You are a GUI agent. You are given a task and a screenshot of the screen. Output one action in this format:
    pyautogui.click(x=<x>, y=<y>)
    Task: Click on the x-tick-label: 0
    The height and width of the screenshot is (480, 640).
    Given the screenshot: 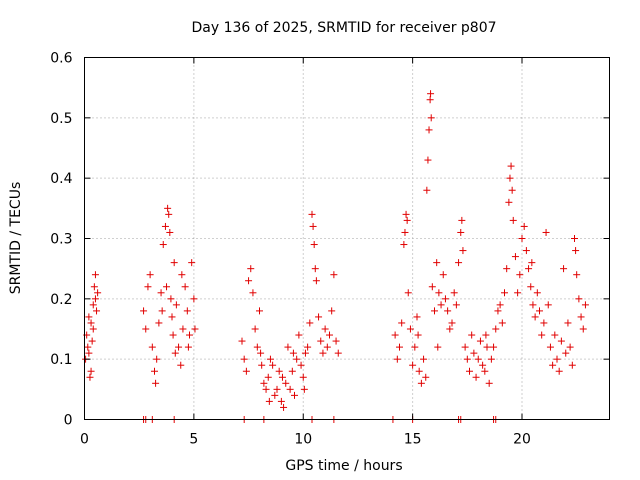 What is the action you would take?
    pyautogui.click(x=84, y=440)
    